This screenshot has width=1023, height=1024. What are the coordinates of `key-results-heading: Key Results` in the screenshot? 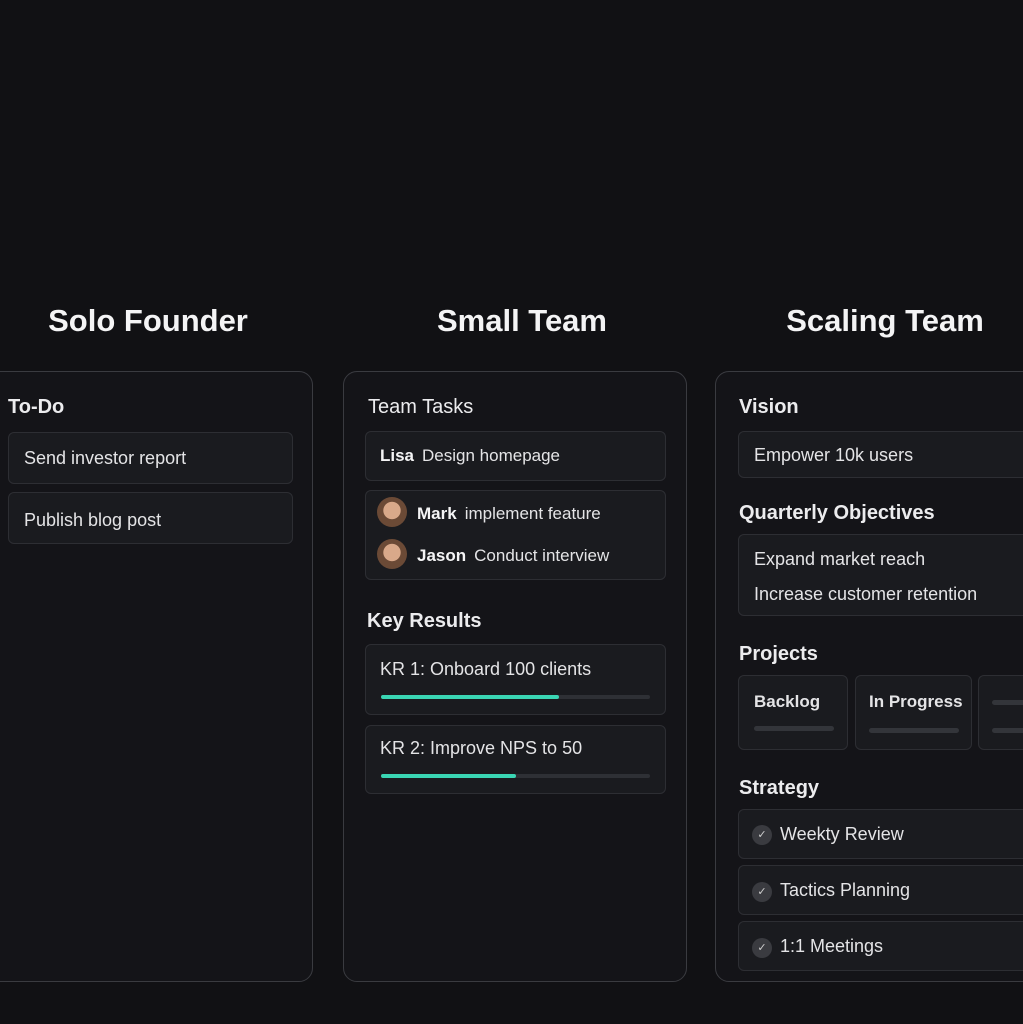 It's located at (424, 621).